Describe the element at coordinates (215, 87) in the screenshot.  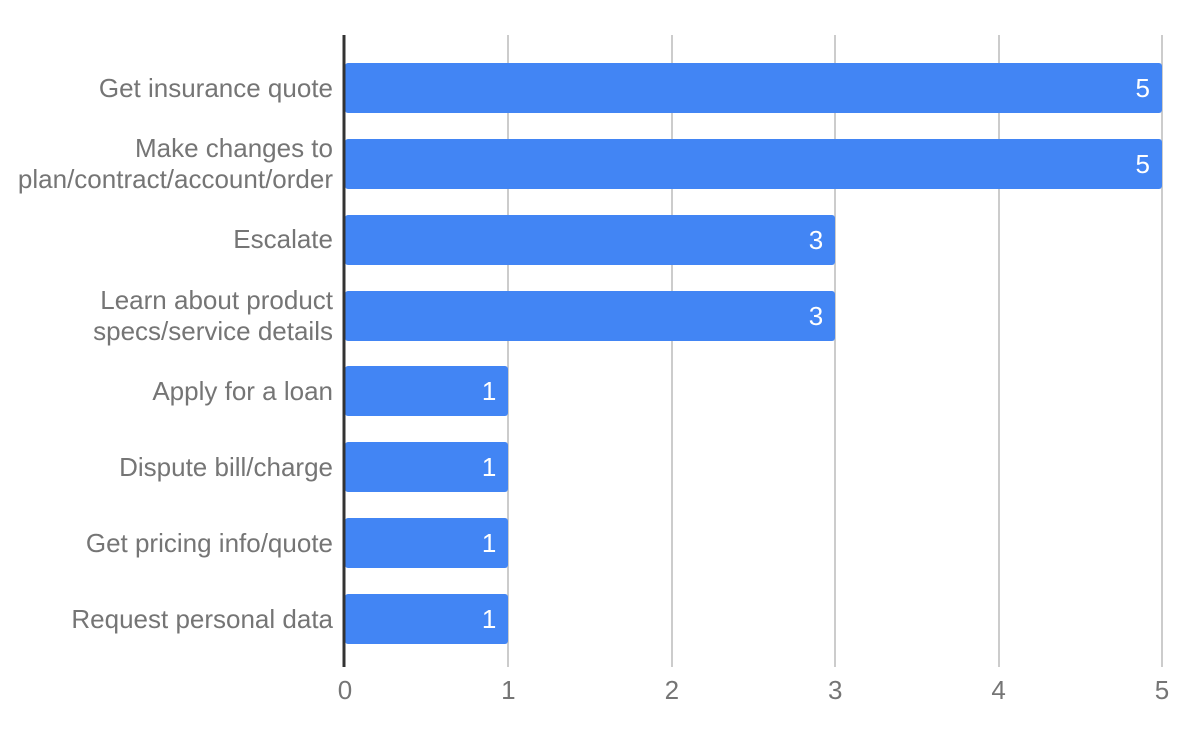
I see `category-label: Get insurance quote` at that location.